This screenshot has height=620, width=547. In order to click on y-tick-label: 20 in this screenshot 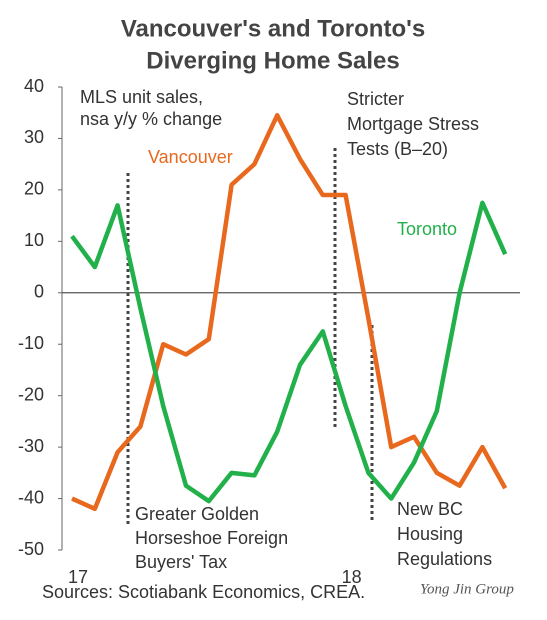, I will do `click(34, 189)`.